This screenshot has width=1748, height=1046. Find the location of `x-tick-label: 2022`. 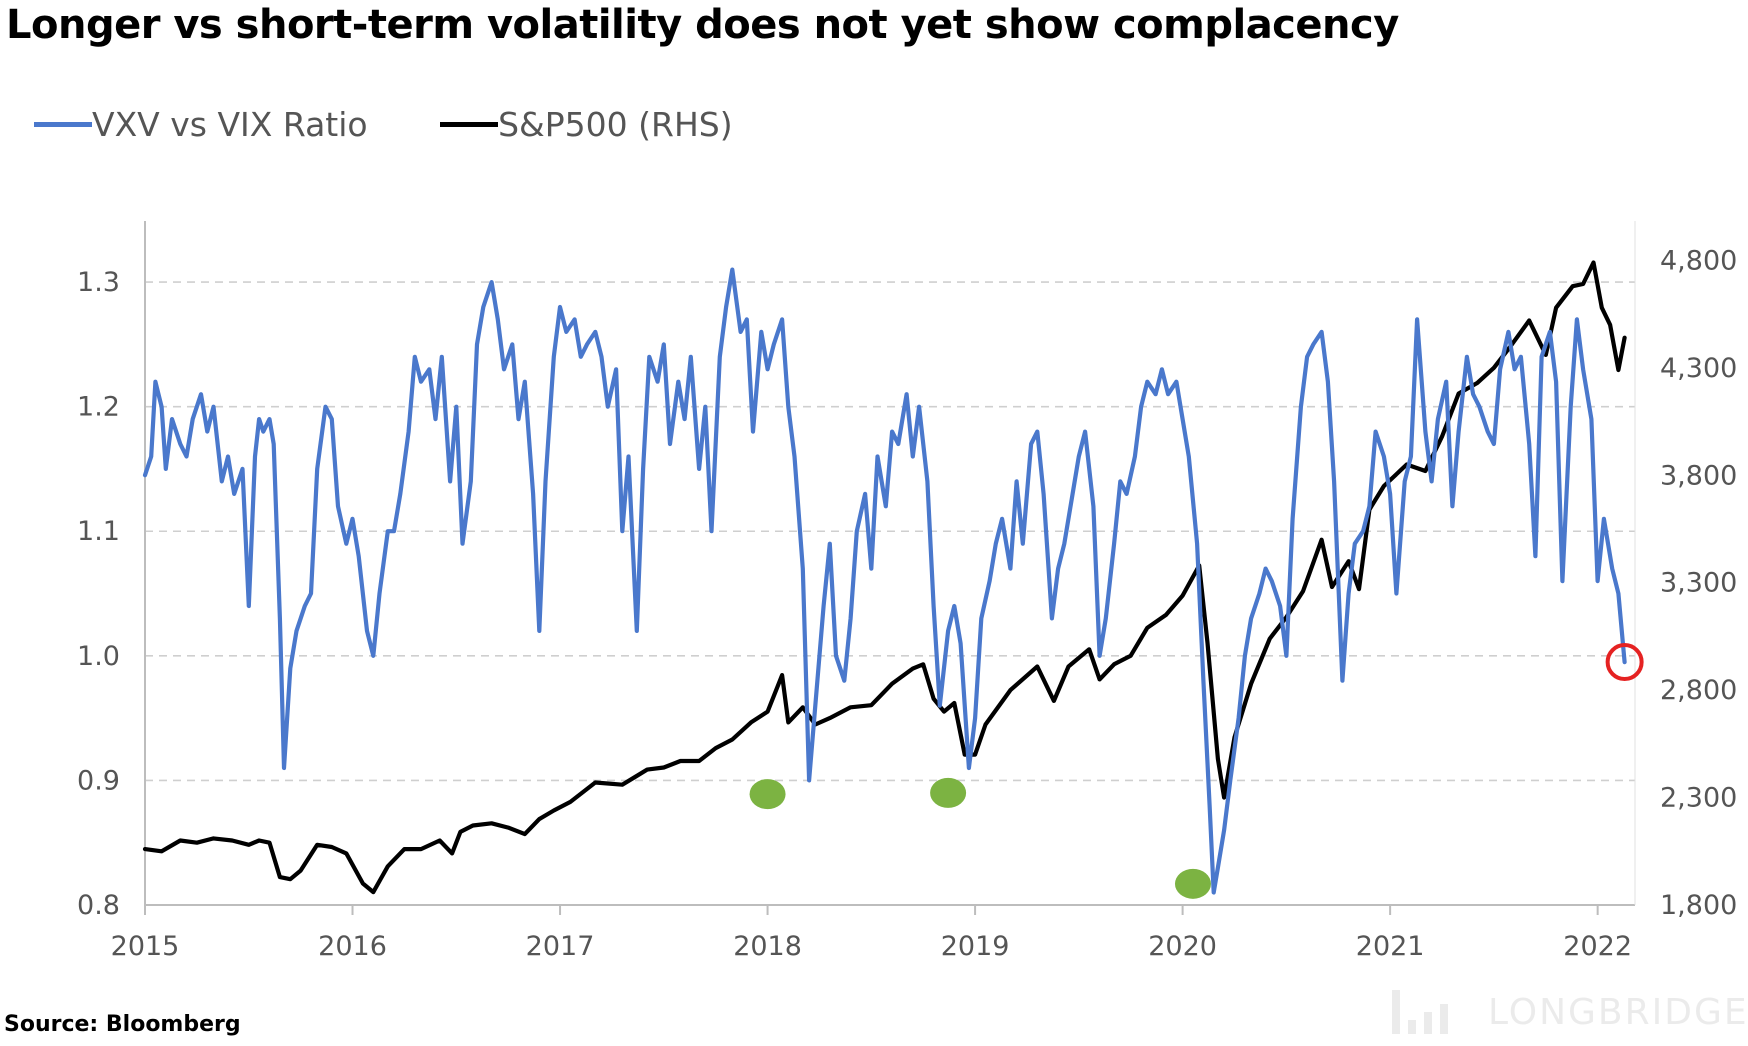

x-tick-label: 2022 is located at coordinates (1597, 946).